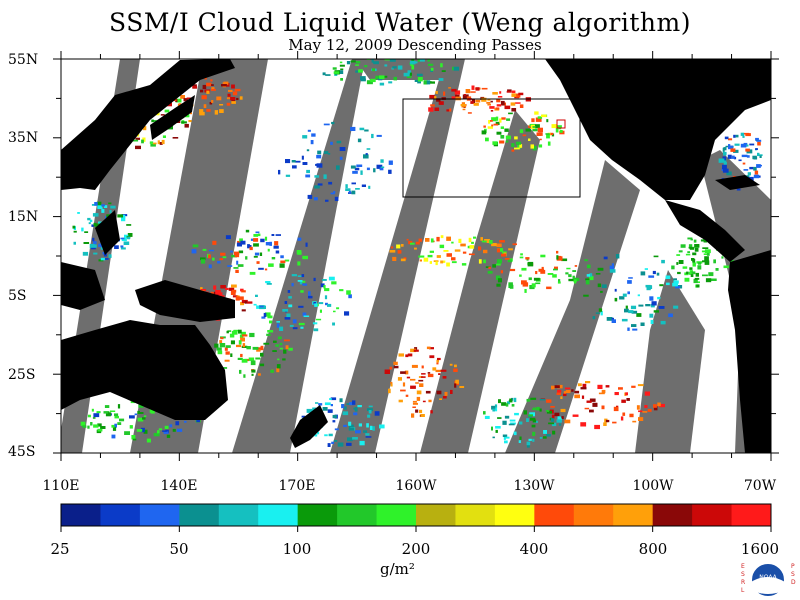 The height and width of the screenshot is (600, 800). What do you see at coordinates (23, 138) in the screenshot?
I see `lat-label: 35N` at bounding box center [23, 138].